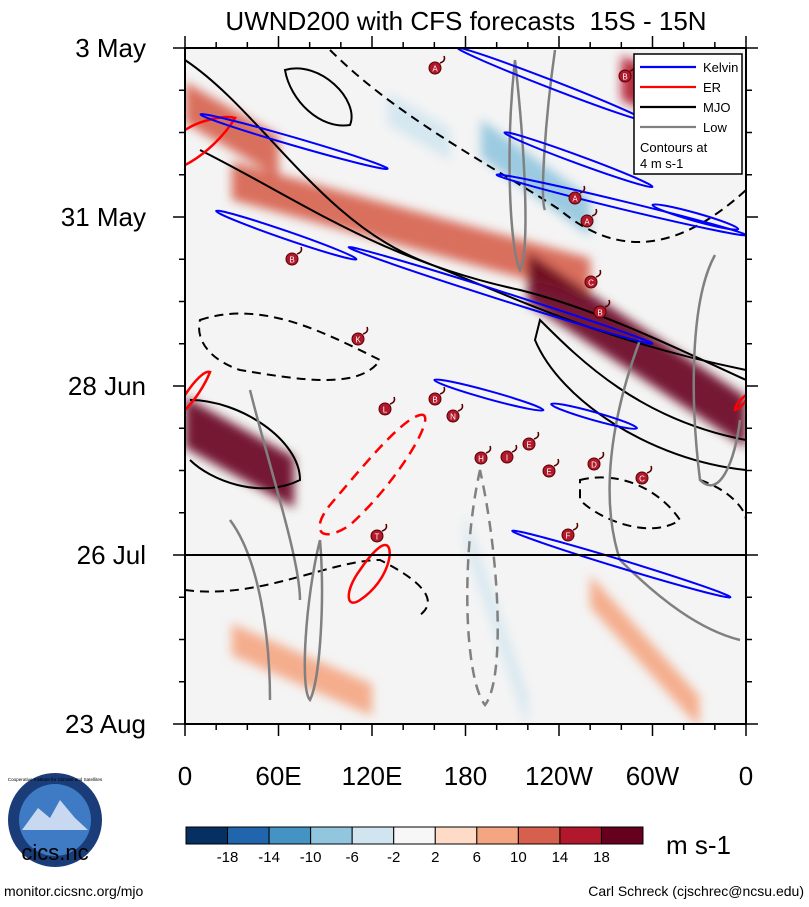 Image resolution: width=809 pixels, height=907 pixels. What do you see at coordinates (465, 21) in the screenshot?
I see `chart-title: UWND200 with CFS forecasts 15S - 15N` at bounding box center [465, 21].